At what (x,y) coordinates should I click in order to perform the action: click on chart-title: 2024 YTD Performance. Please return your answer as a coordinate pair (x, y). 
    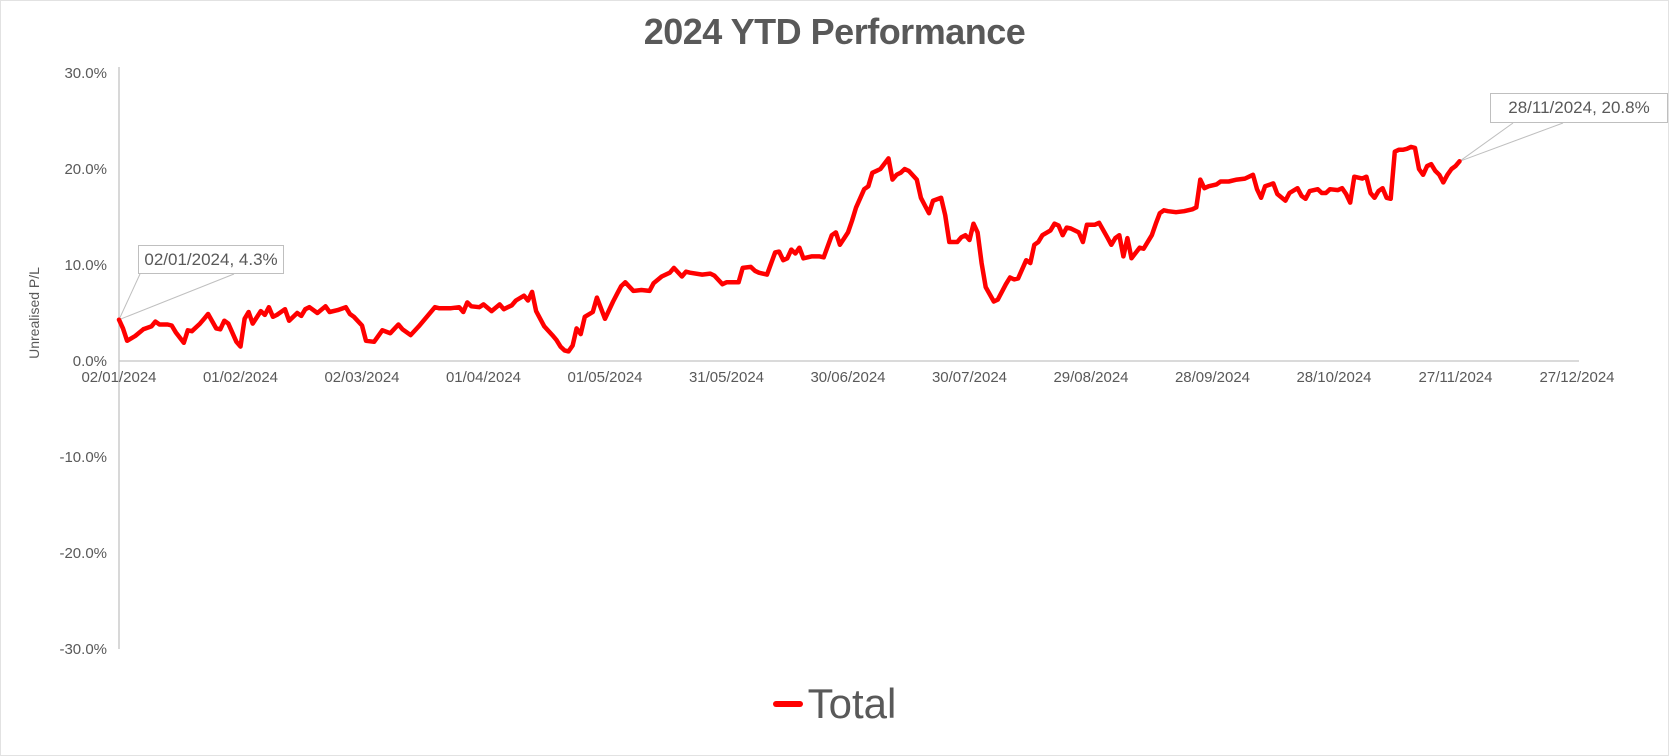
    Looking at the image, I should click on (834, 31).